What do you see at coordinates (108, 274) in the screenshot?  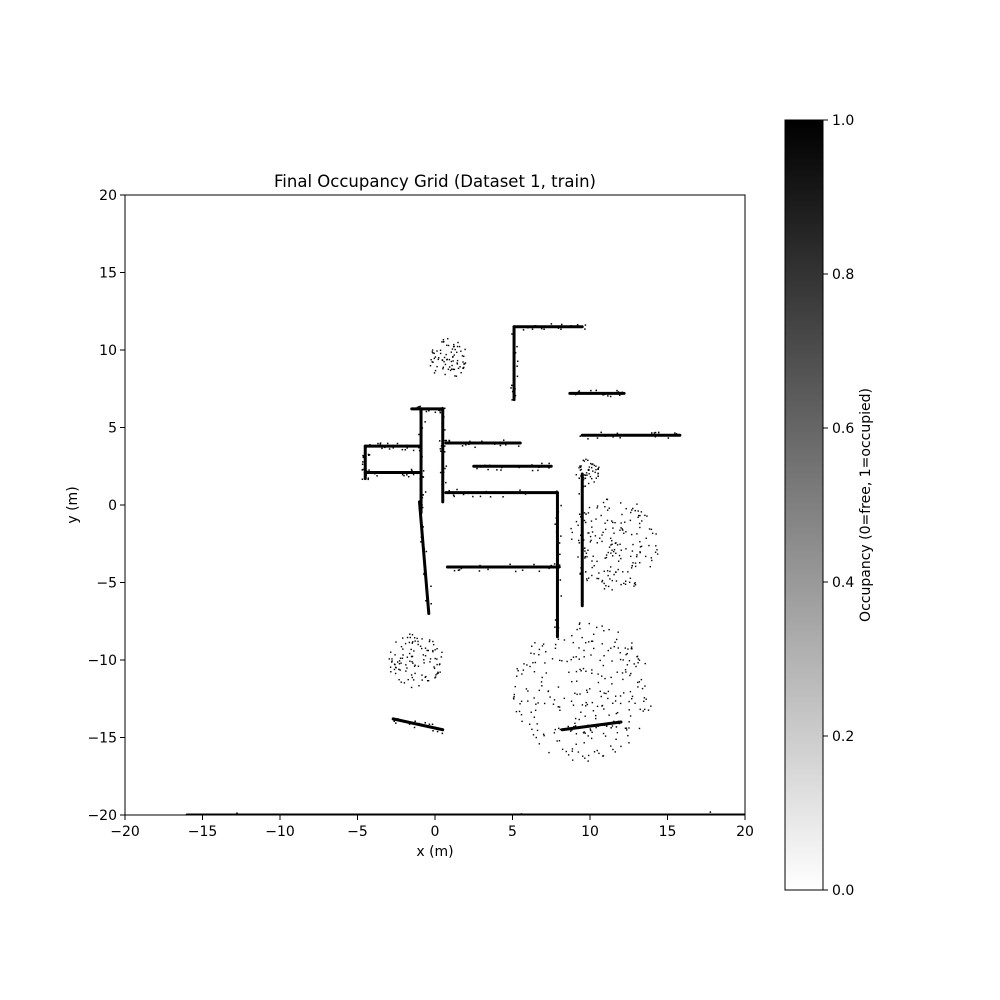 I see `y-tick-label: 15` at bounding box center [108, 274].